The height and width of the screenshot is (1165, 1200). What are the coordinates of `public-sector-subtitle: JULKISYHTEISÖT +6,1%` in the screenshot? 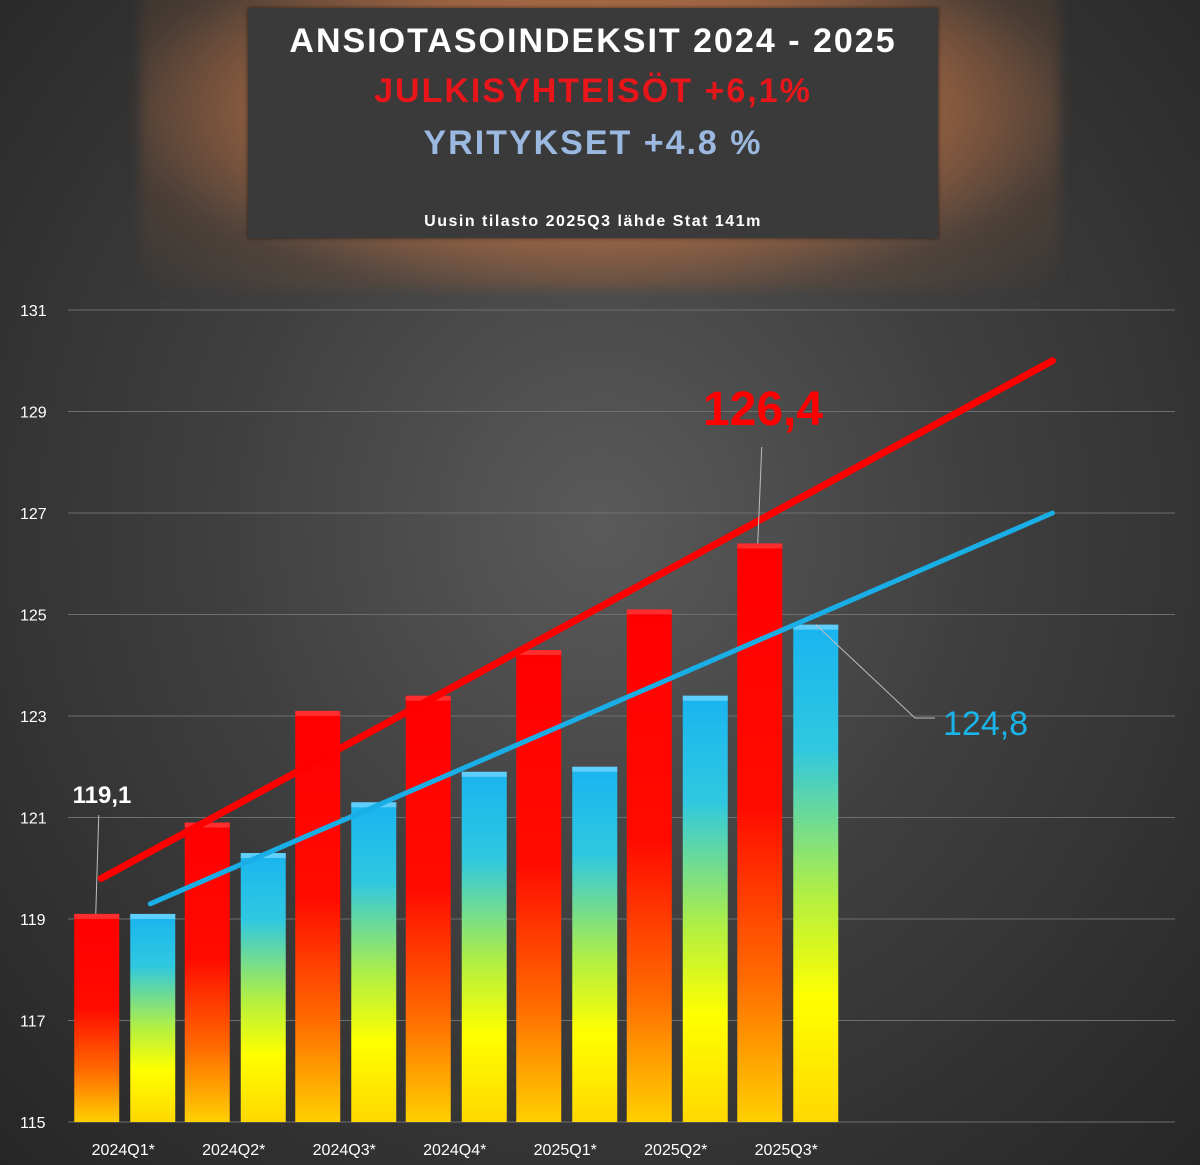 It's located at (593, 91).